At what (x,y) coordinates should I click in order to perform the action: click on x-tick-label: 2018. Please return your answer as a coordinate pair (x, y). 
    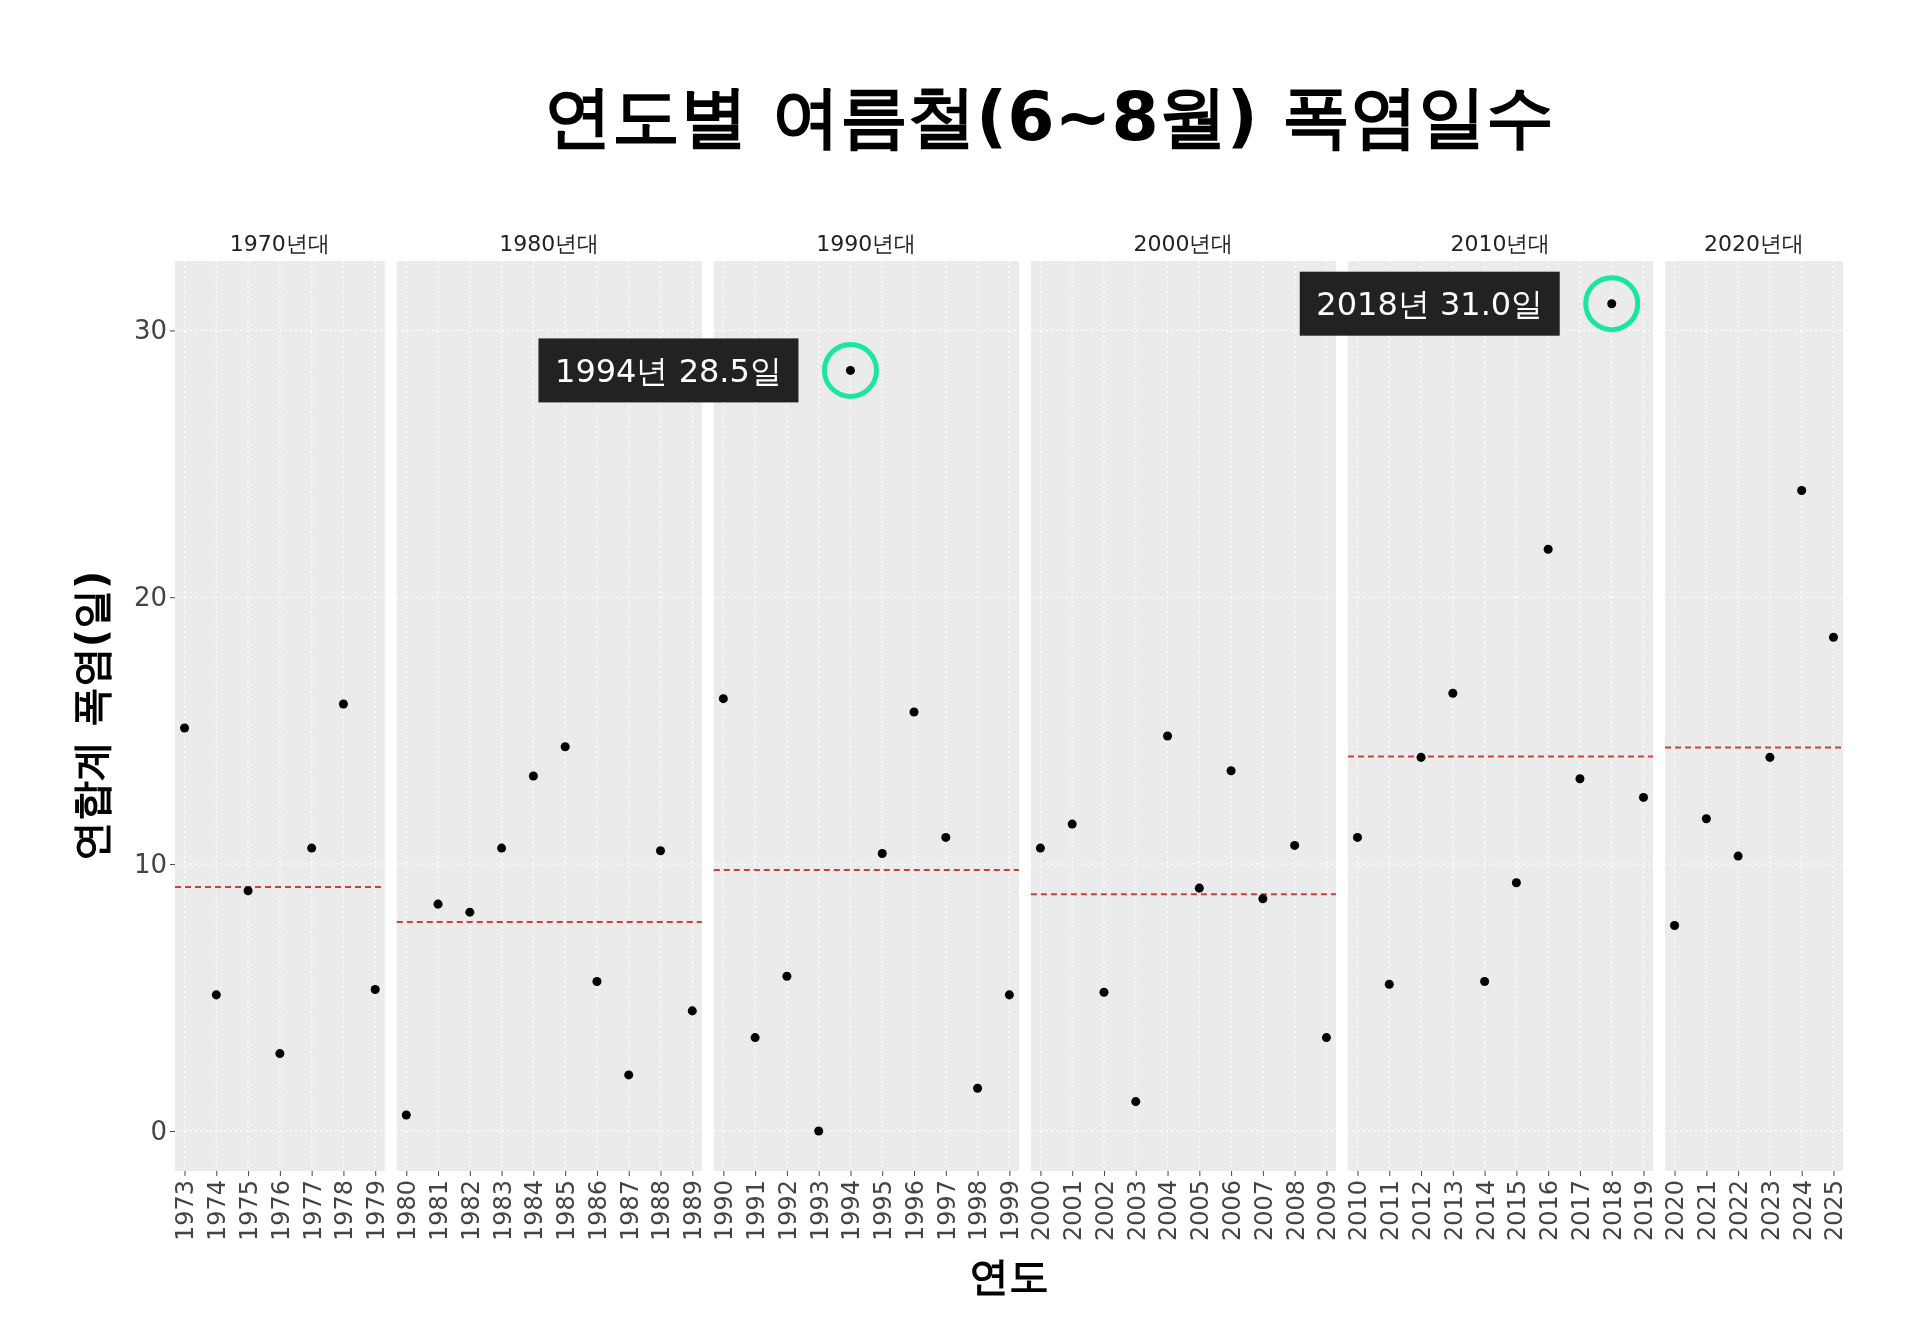
    Looking at the image, I should click on (1612, 1211).